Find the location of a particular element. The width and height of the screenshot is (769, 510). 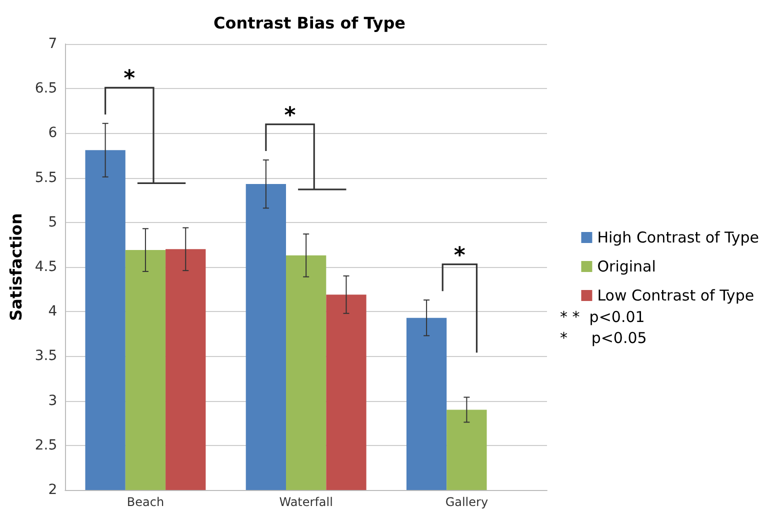

chart-title: Contrast Bias of Type is located at coordinates (309, 23).